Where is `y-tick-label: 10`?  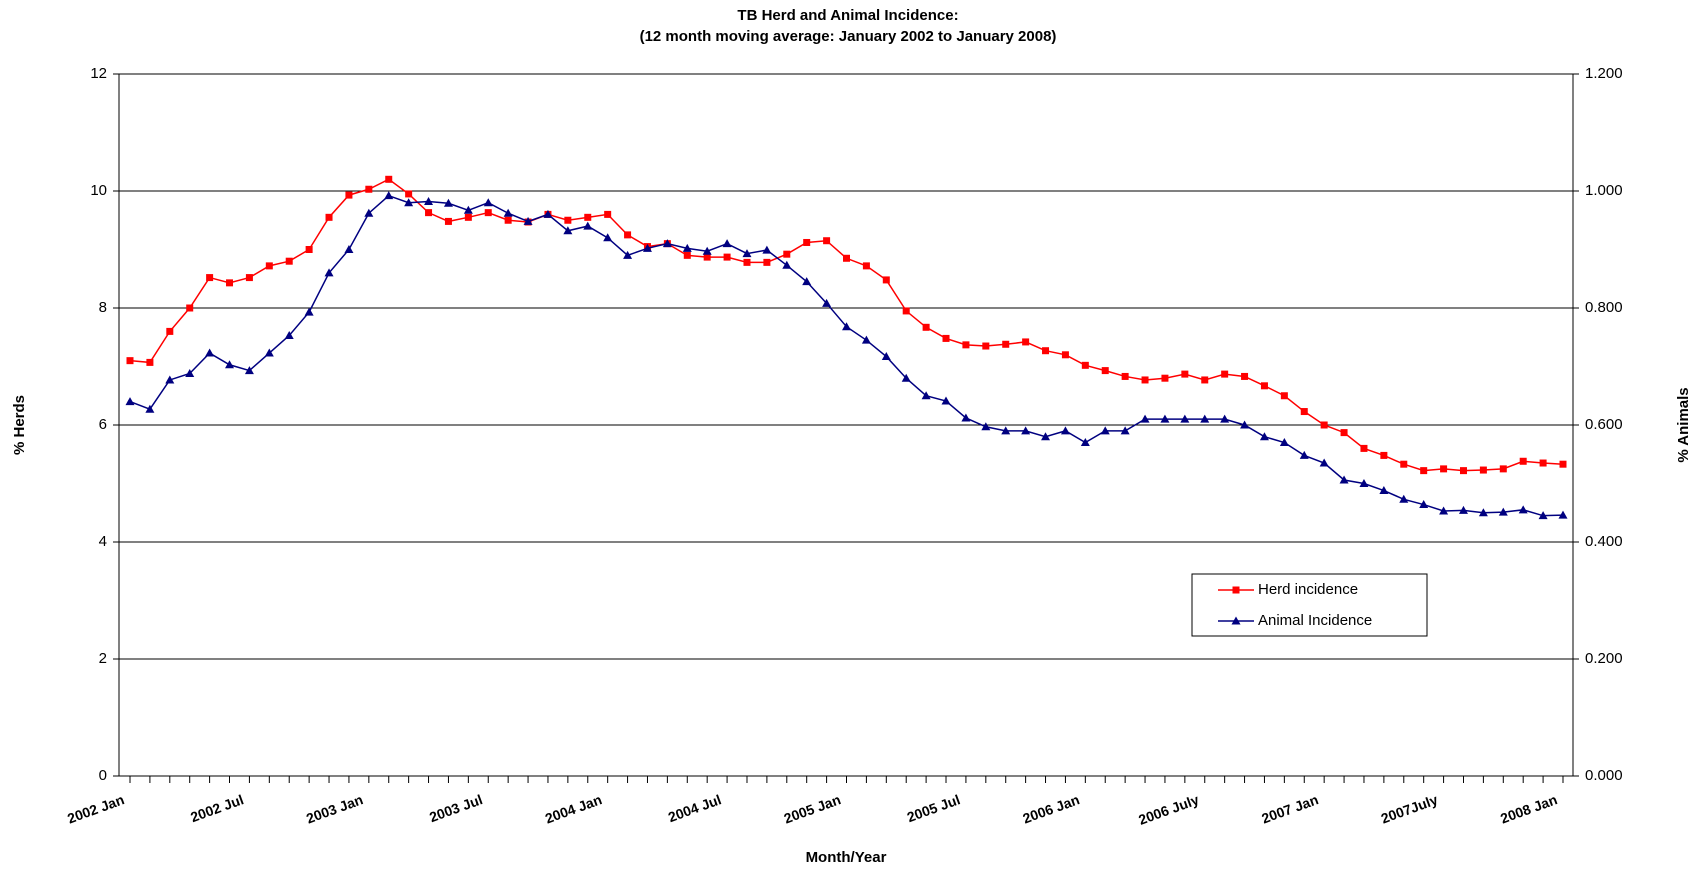
y-tick-label: 10 is located at coordinates (98, 190).